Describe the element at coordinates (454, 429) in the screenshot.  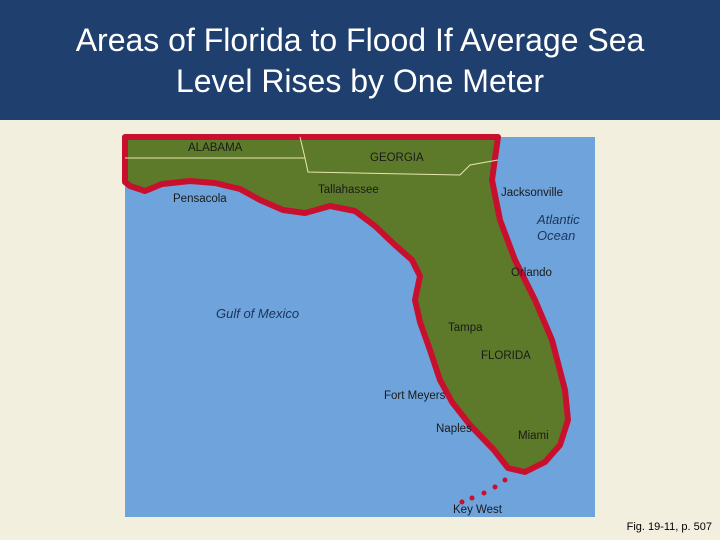
I see `map-label: Naples` at that location.